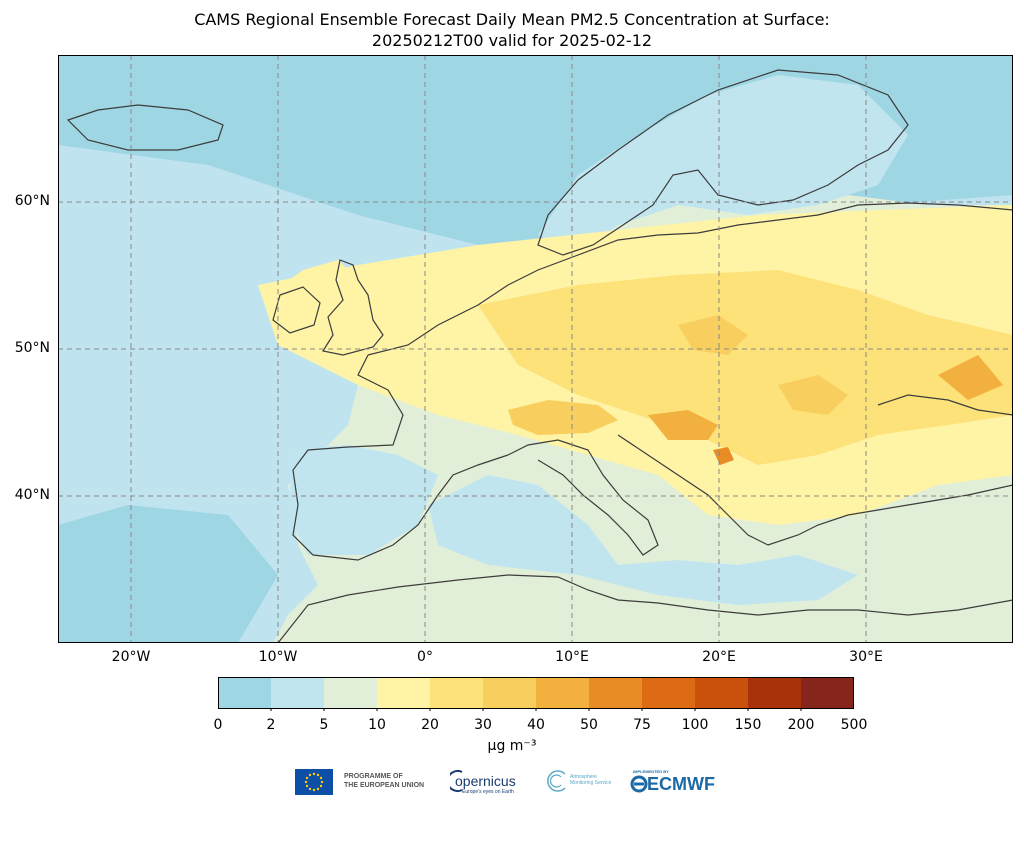 The image size is (1024, 844). I want to click on lon-label-20e: 20°E, so click(719, 657).